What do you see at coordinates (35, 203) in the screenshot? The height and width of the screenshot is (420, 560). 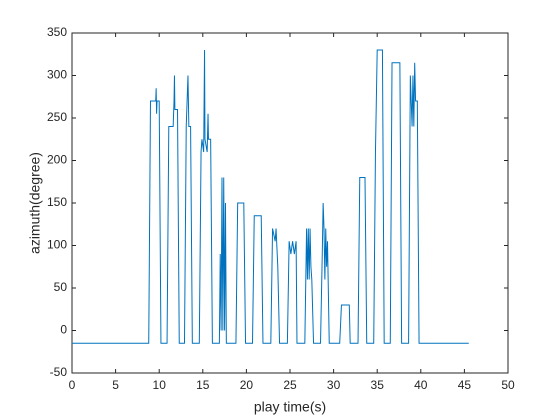 I see `y-axis-label: azimuth(degree)` at bounding box center [35, 203].